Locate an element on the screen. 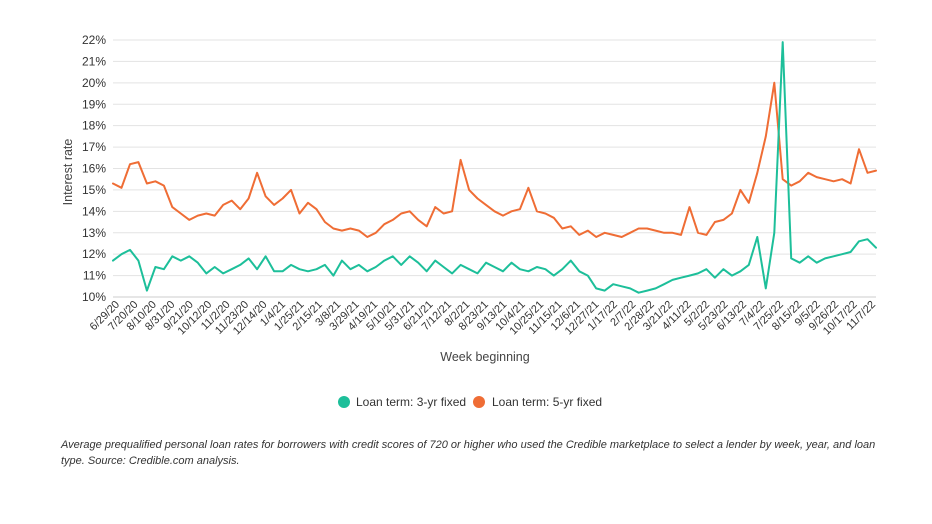  y-tick-label: 14% is located at coordinates (94, 211).